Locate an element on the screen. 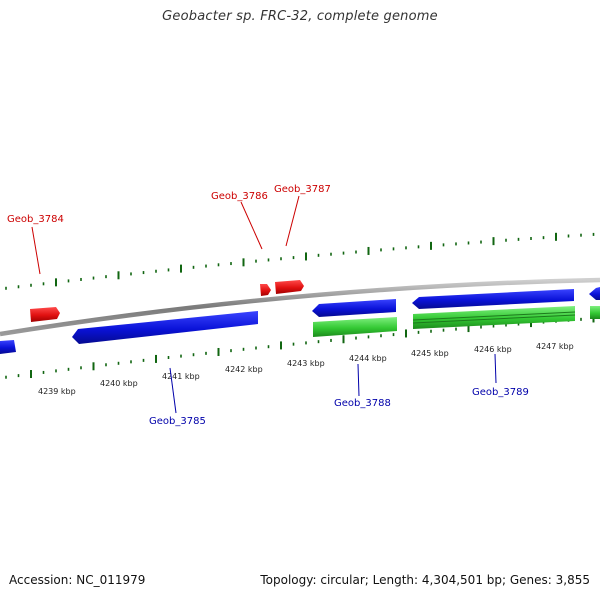  gene-label-geob-3784: Geob_3784 is located at coordinates (35, 219).